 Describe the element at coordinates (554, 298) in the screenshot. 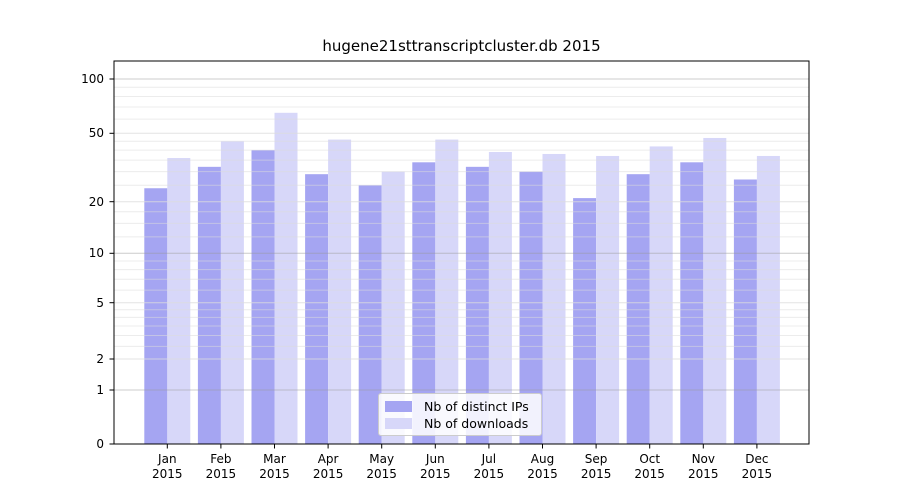

I see `bar-downloads-aug` at that location.